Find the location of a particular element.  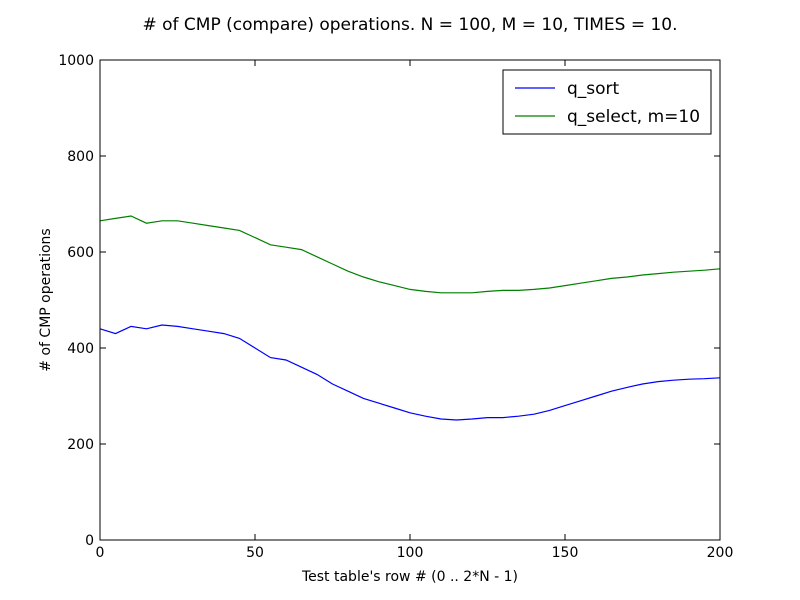

x-tick-label: 100 is located at coordinates (410, 553).